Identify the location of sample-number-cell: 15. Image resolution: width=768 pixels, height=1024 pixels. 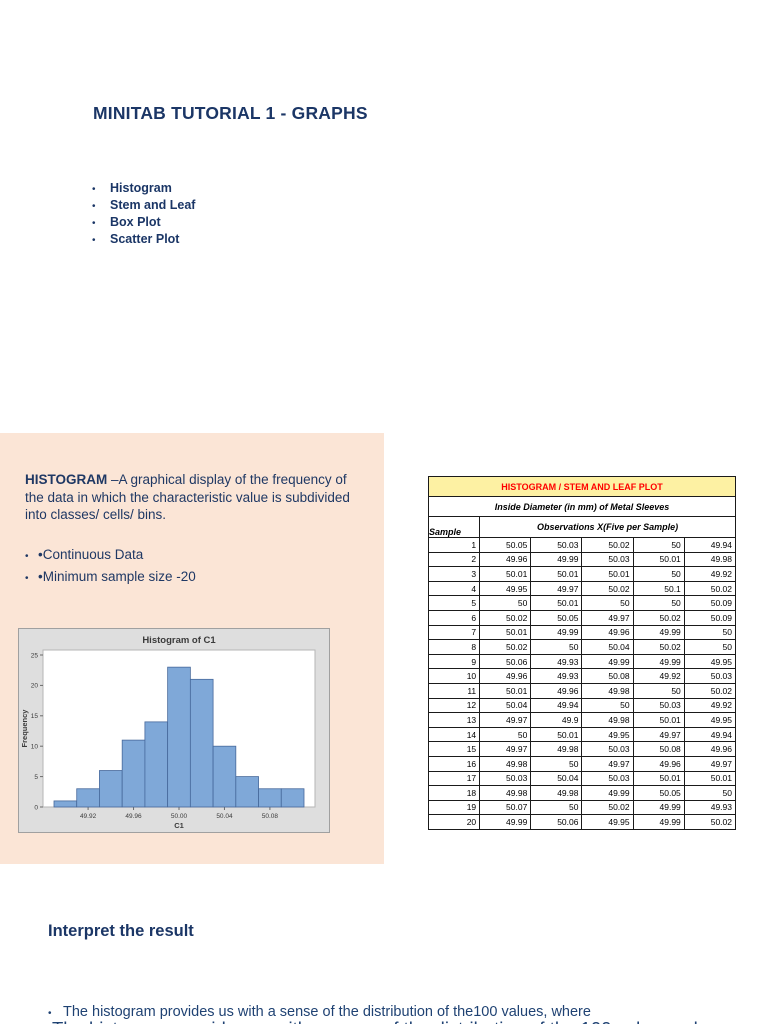
(454, 749).